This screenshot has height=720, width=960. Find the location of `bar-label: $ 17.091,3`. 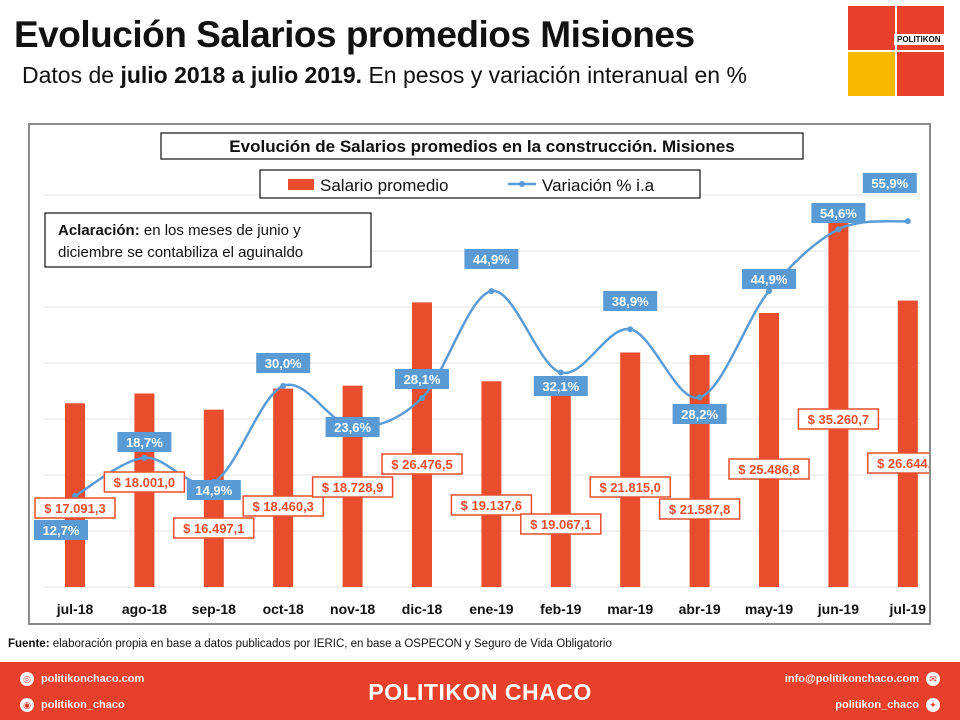

bar-label: $ 17.091,3 is located at coordinates (74, 508).